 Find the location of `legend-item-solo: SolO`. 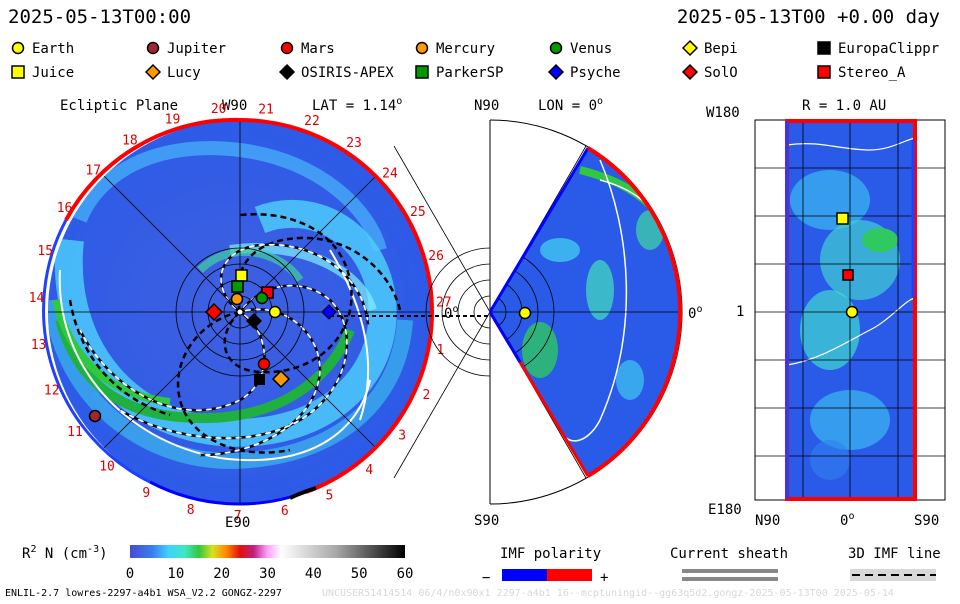

legend-item-solo: SolO is located at coordinates (709, 72).